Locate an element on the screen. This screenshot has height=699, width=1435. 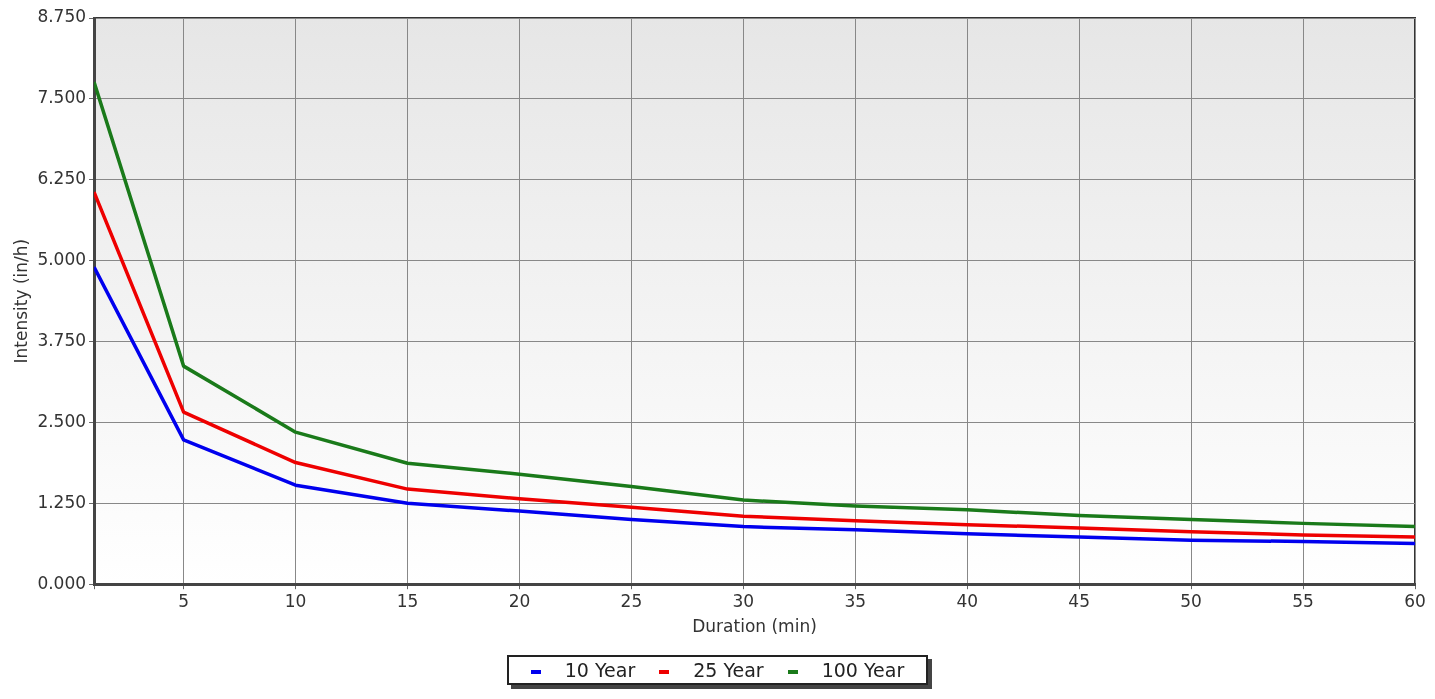
y-tick-label: 6.250 is located at coordinates (62, 178).